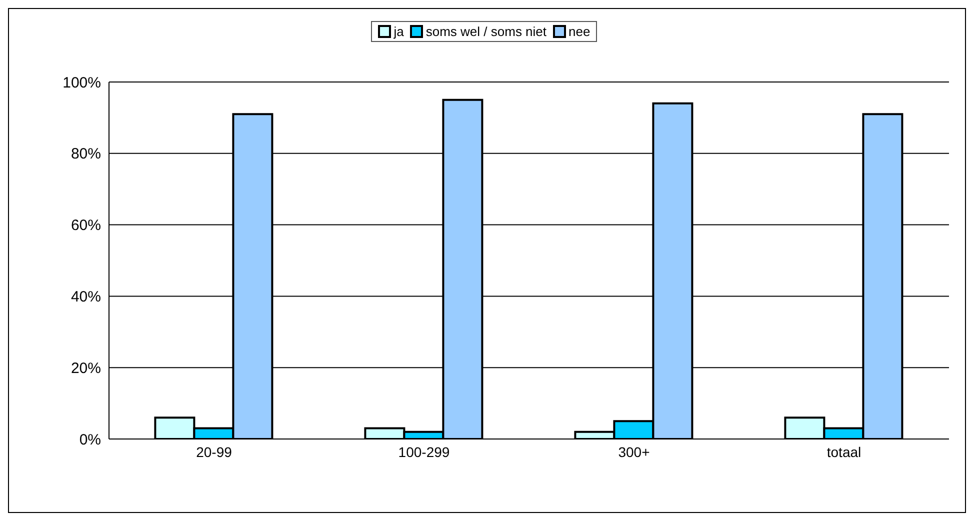  Describe the element at coordinates (85, 297) in the screenshot. I see `y-tick-label: 40%` at that location.